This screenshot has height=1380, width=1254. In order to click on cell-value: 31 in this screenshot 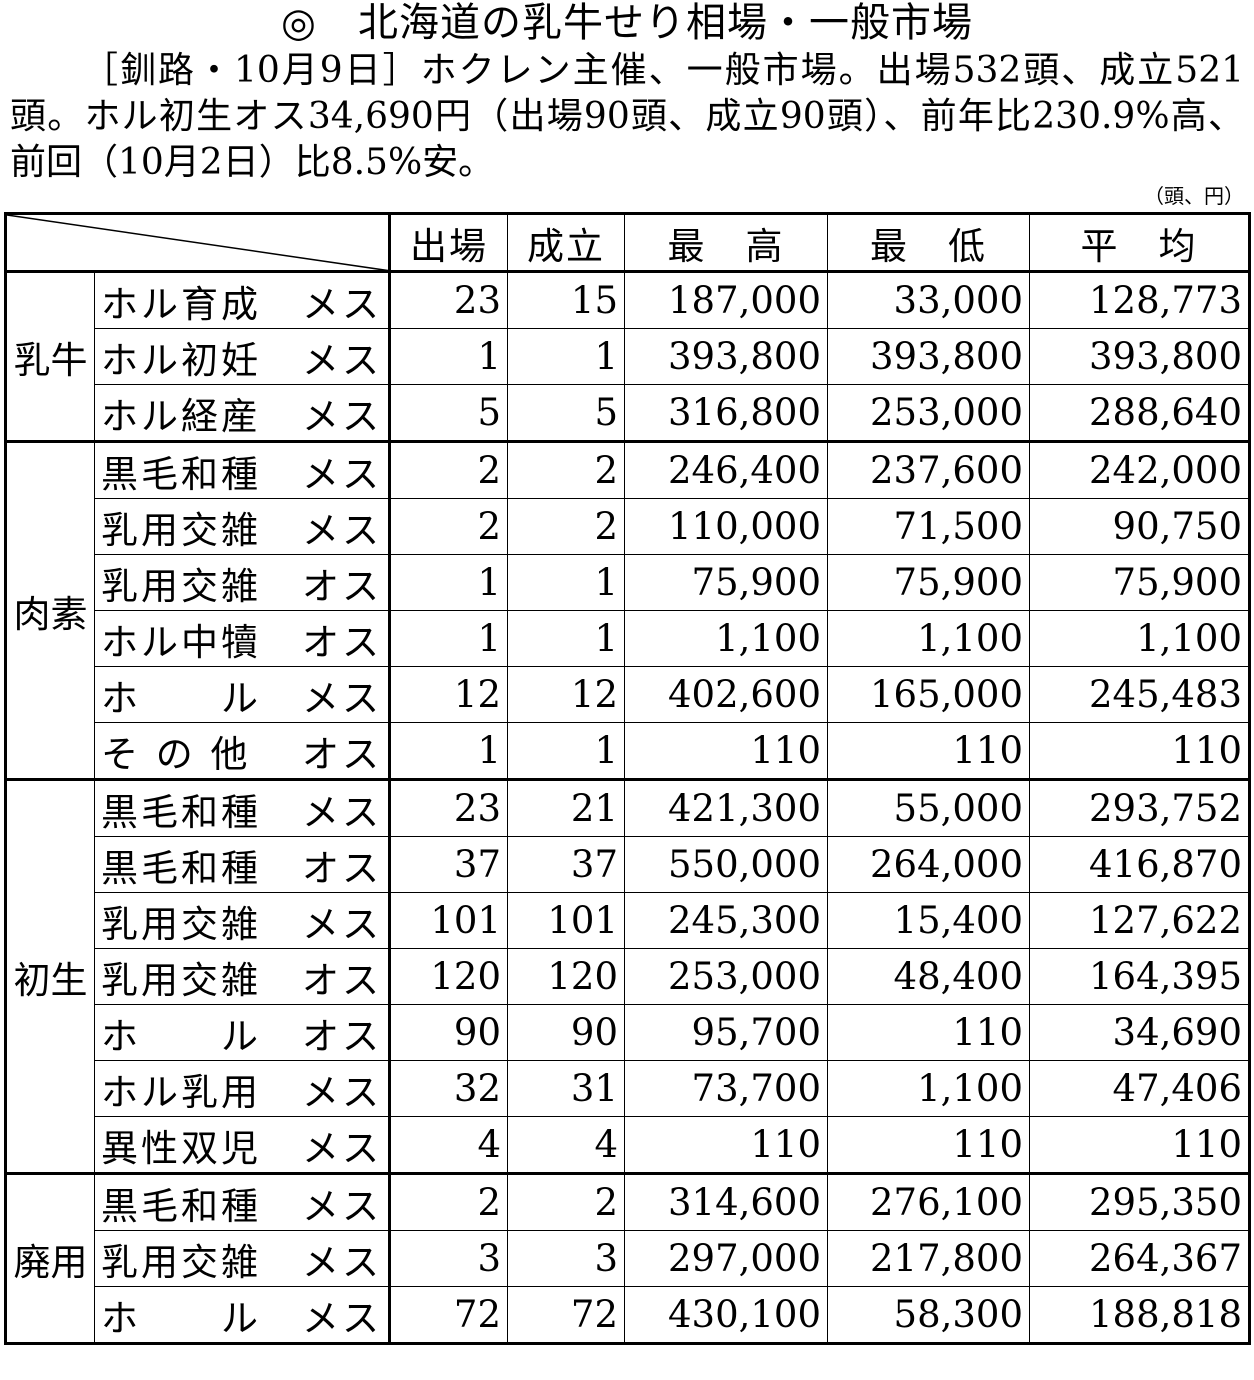, I will do `click(566, 1088)`.